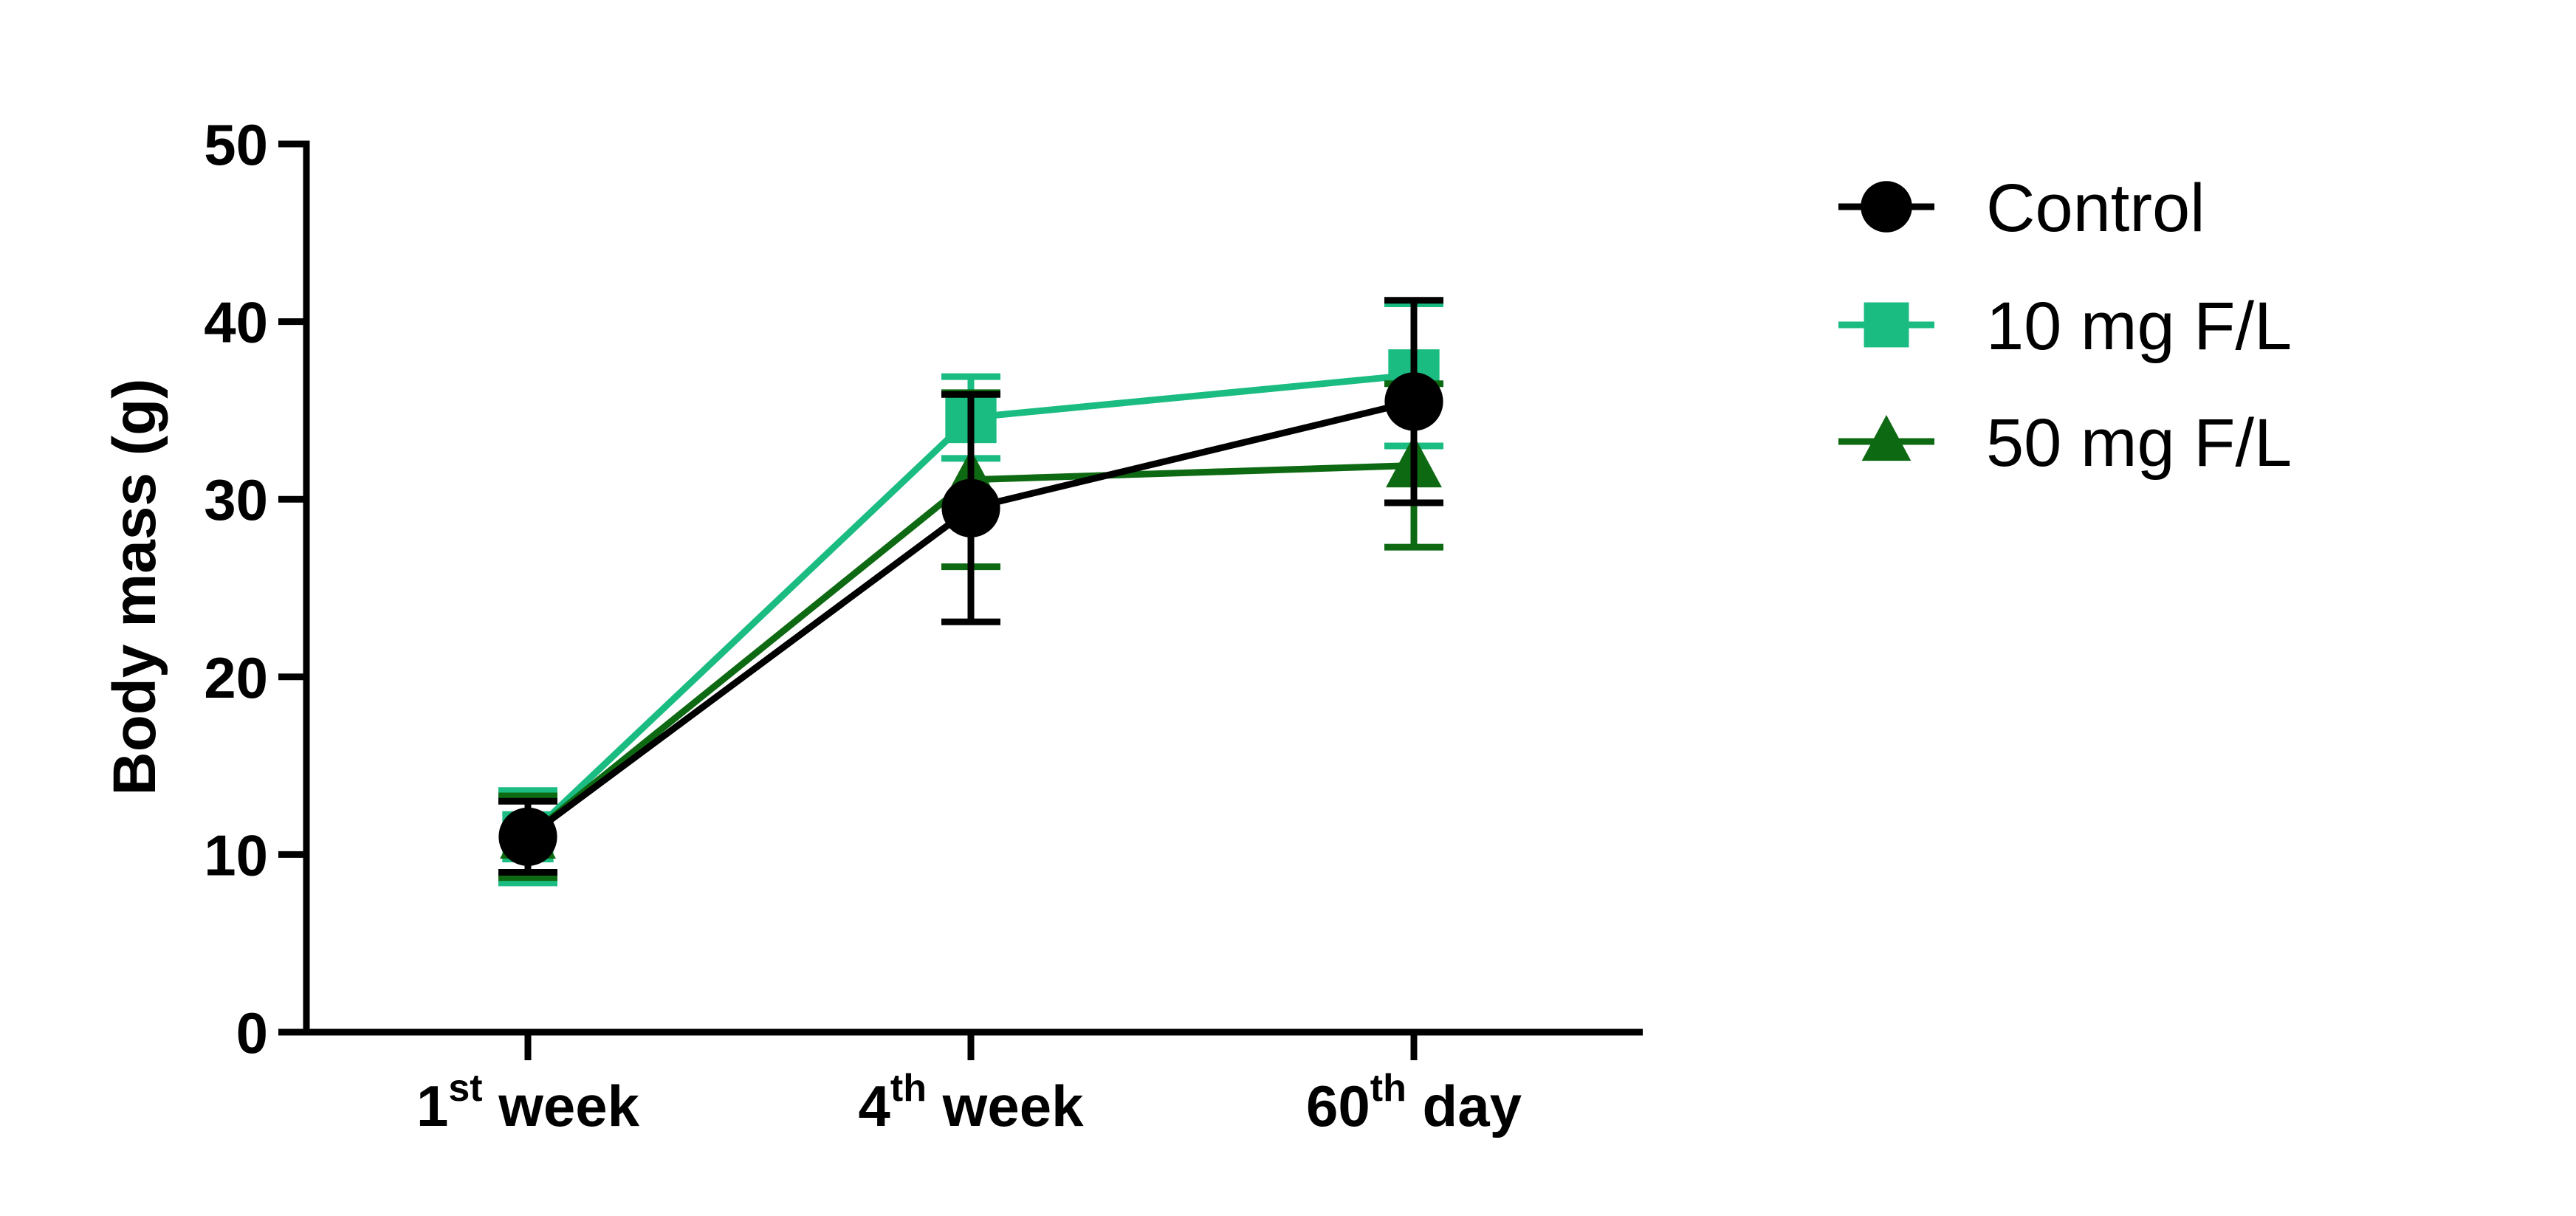  Describe the element at coordinates (1887, 325) in the screenshot. I see `legend-marker-10-mg-f-l` at that location.